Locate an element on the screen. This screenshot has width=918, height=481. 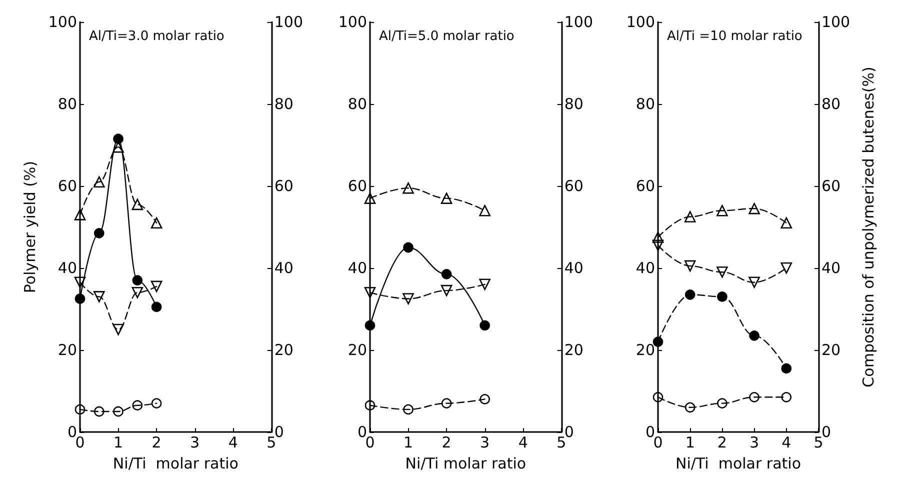
y-axis-title: Polymer yield (%) is located at coordinates (29, 227).